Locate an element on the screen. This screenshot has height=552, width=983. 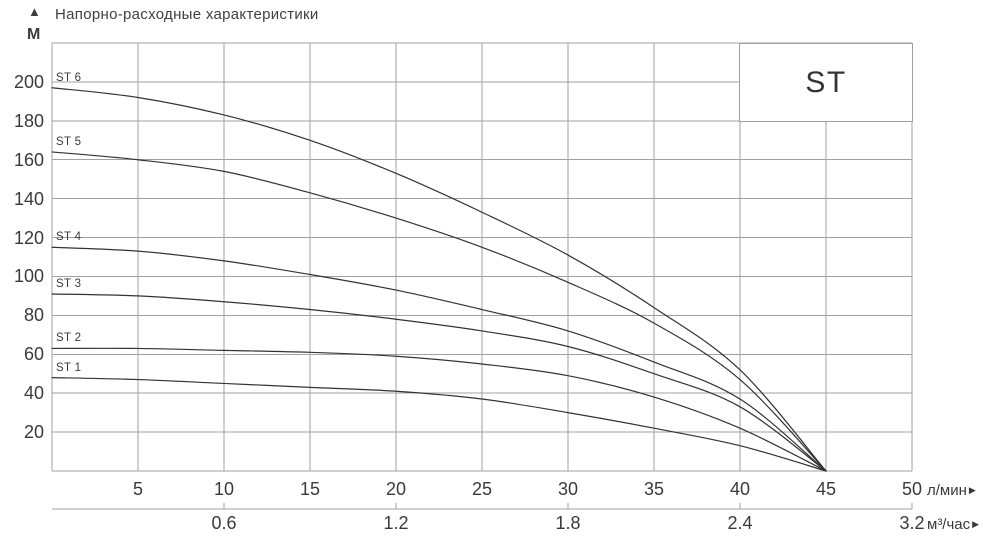
y-axis-unit-label: М is located at coordinates (34, 34).